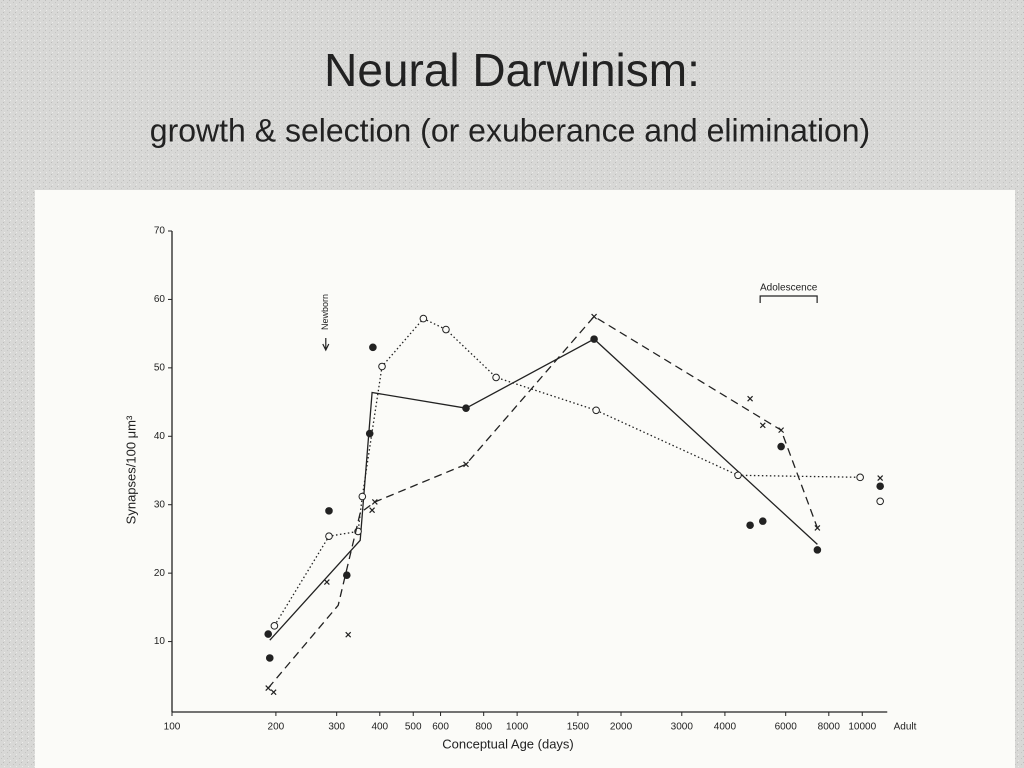 This screenshot has width=1024, height=768. What do you see at coordinates (160, 573) in the screenshot?
I see `y-tick-label: 20` at bounding box center [160, 573].